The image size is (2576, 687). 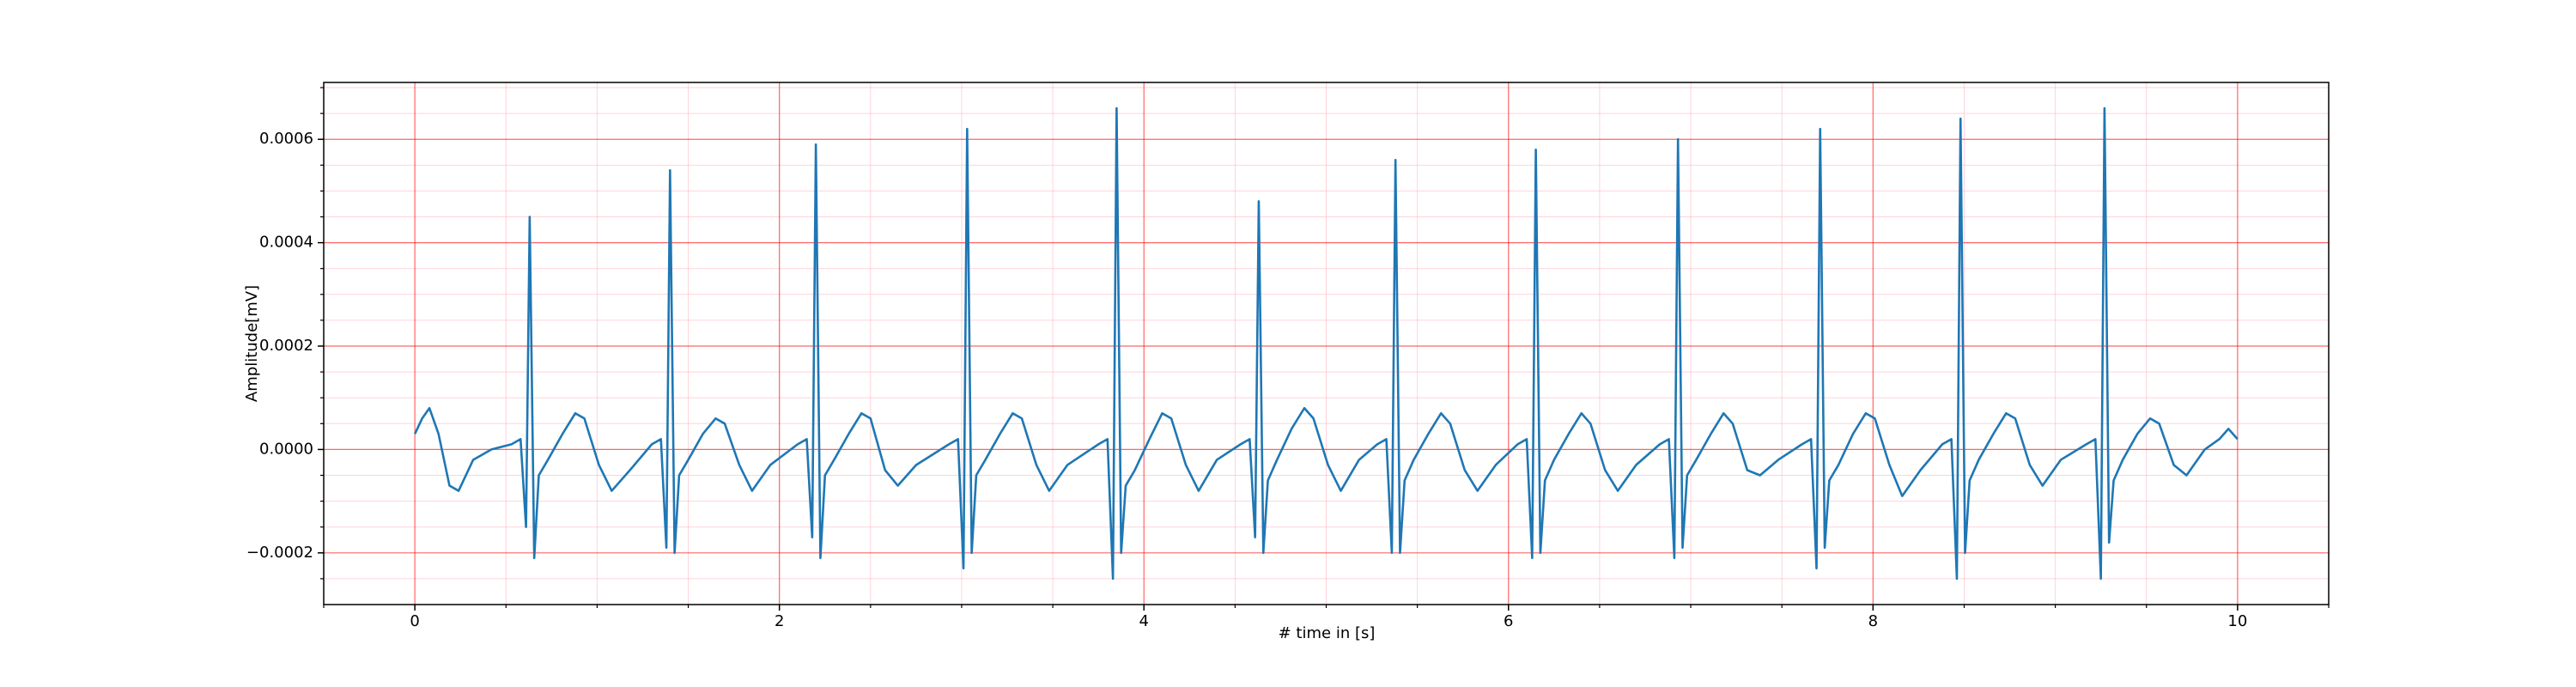 What do you see at coordinates (286, 346) in the screenshot?
I see `y-tick-label: 0.0002` at bounding box center [286, 346].